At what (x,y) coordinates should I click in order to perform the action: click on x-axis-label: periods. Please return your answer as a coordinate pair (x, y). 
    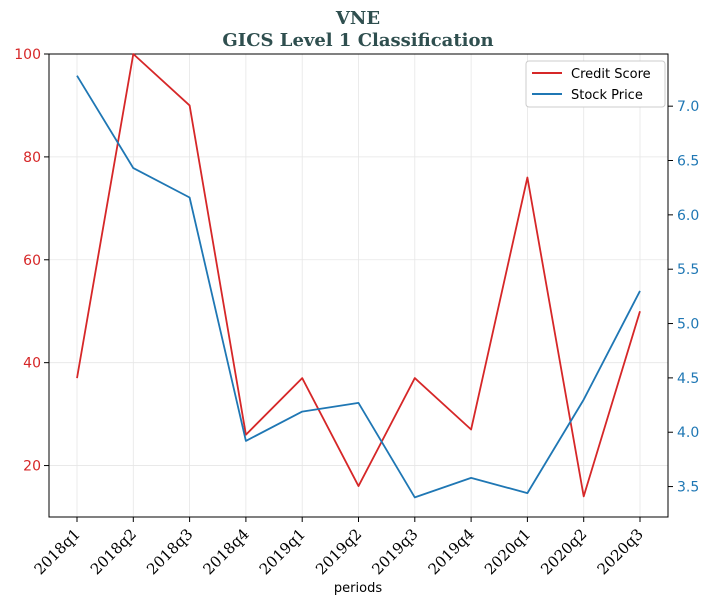
    Looking at the image, I should click on (358, 588).